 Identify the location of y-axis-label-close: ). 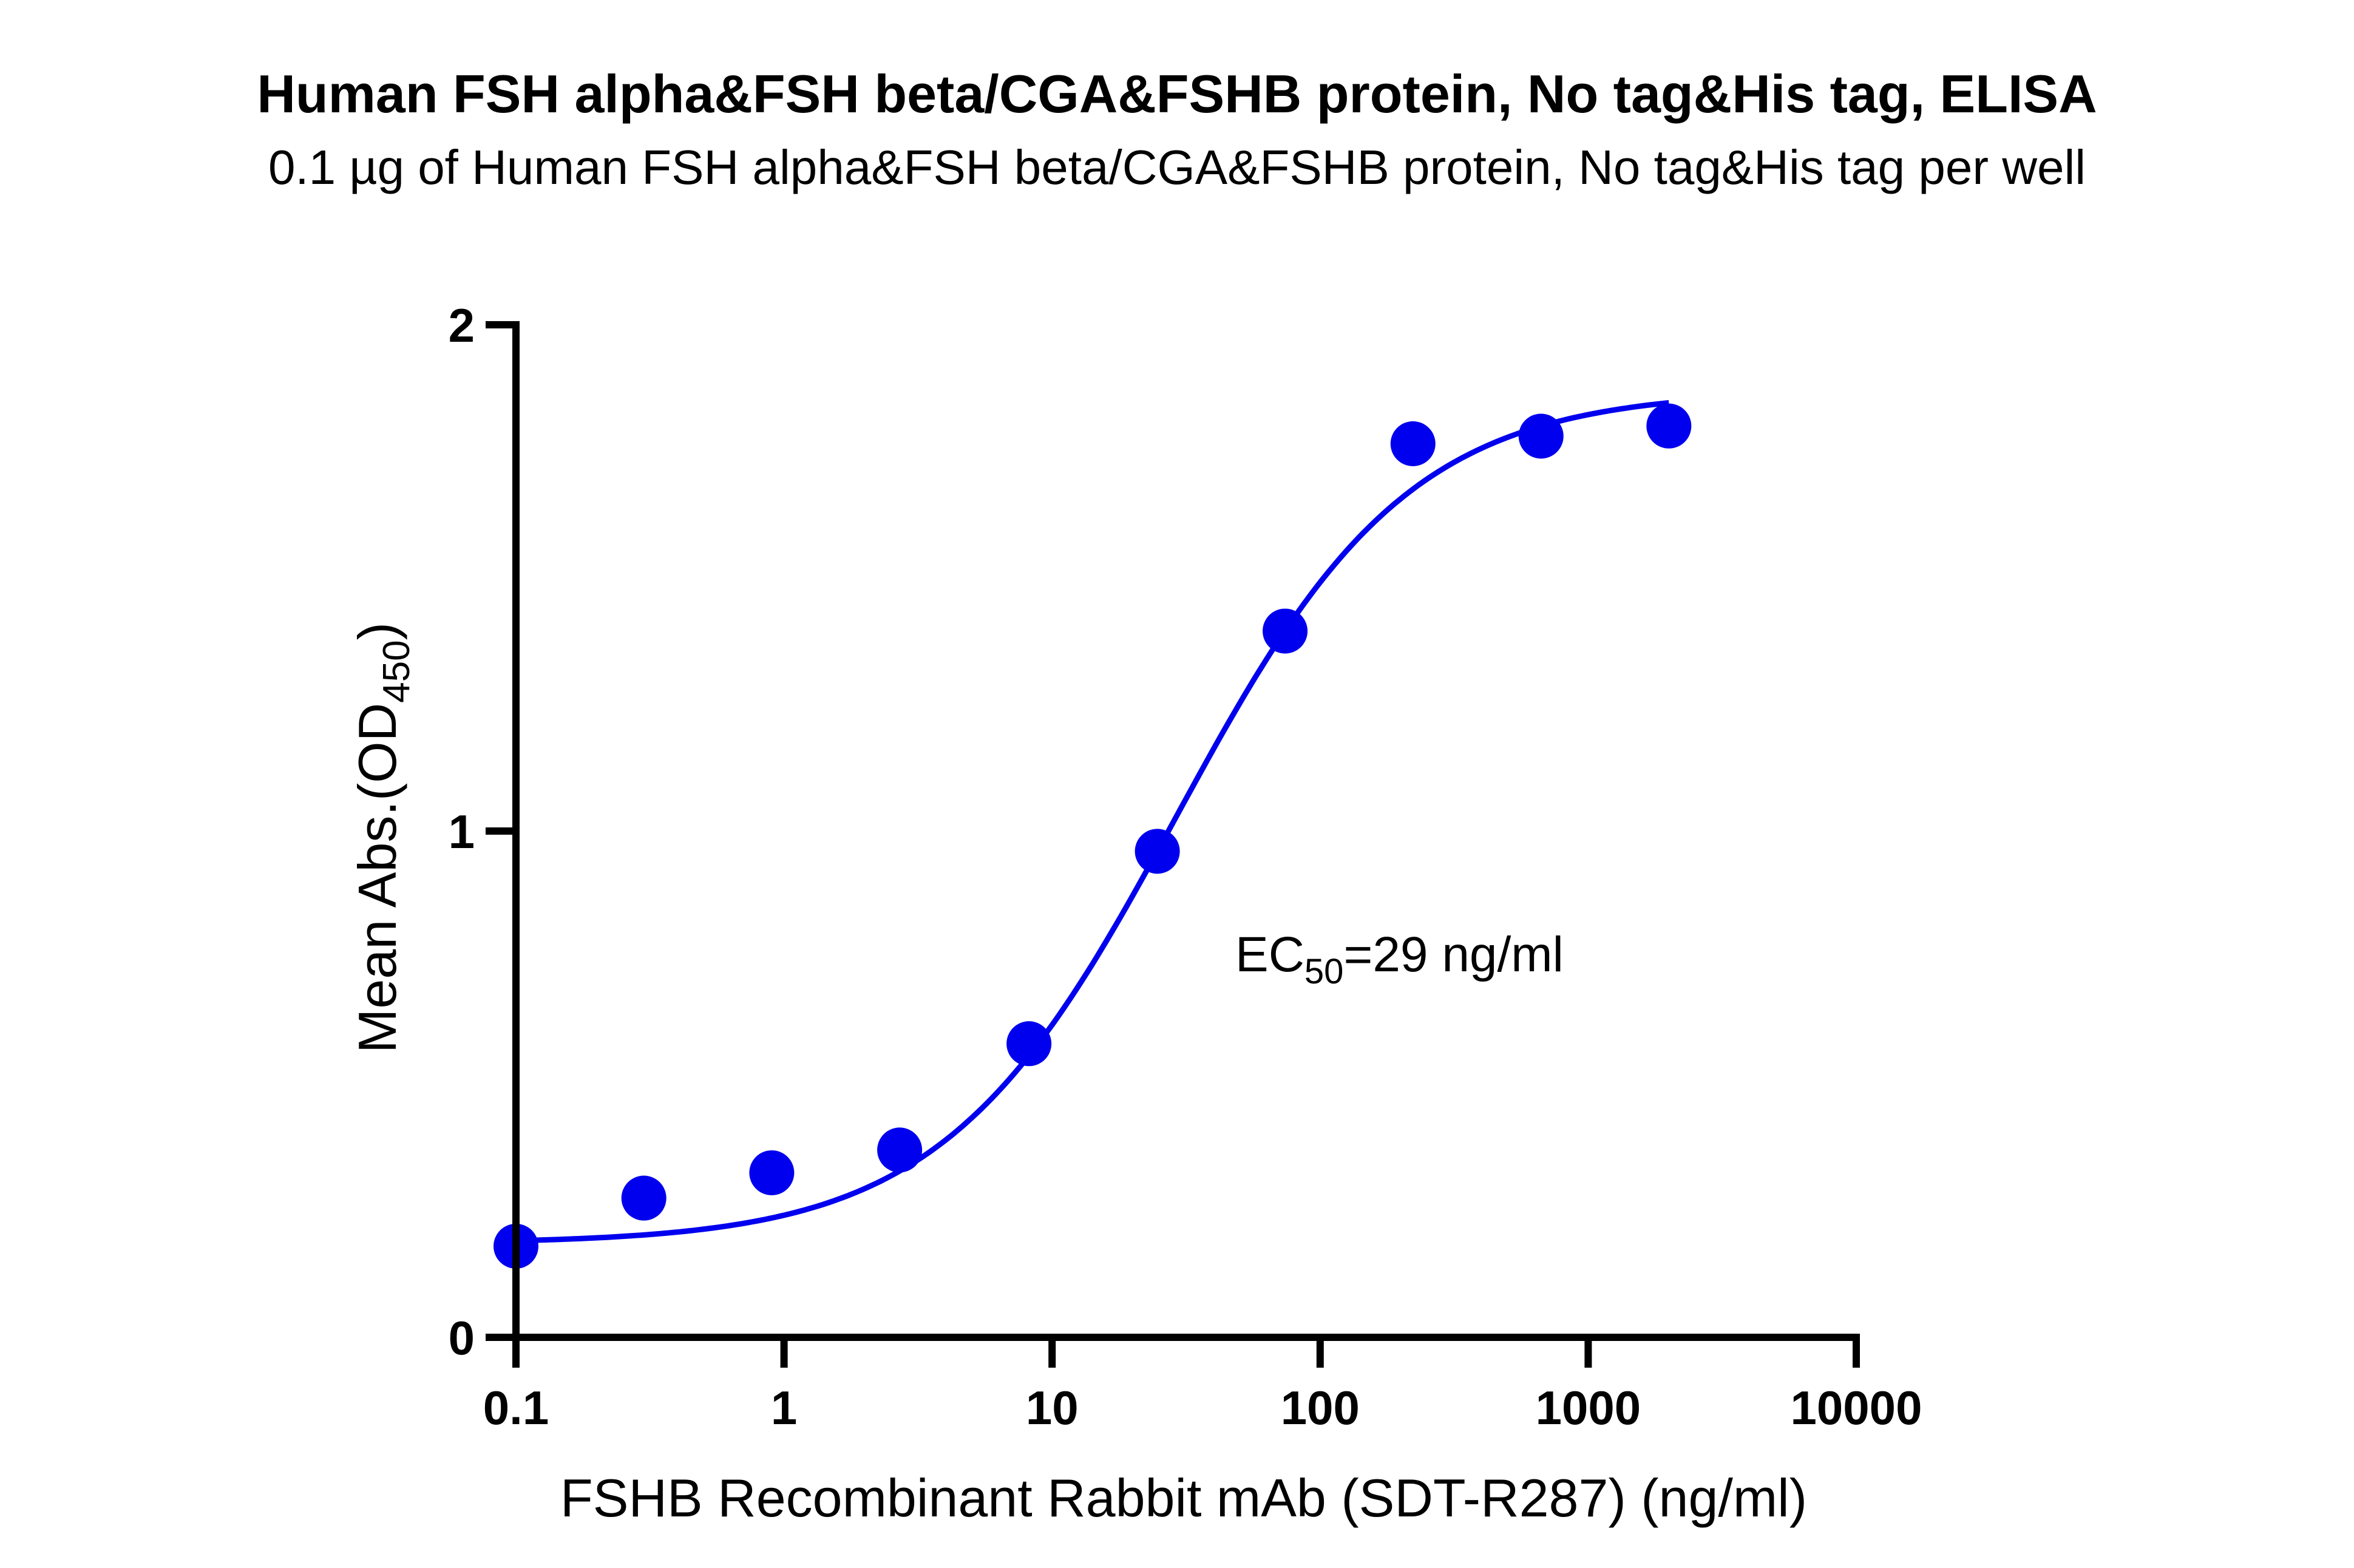
(377, 631).